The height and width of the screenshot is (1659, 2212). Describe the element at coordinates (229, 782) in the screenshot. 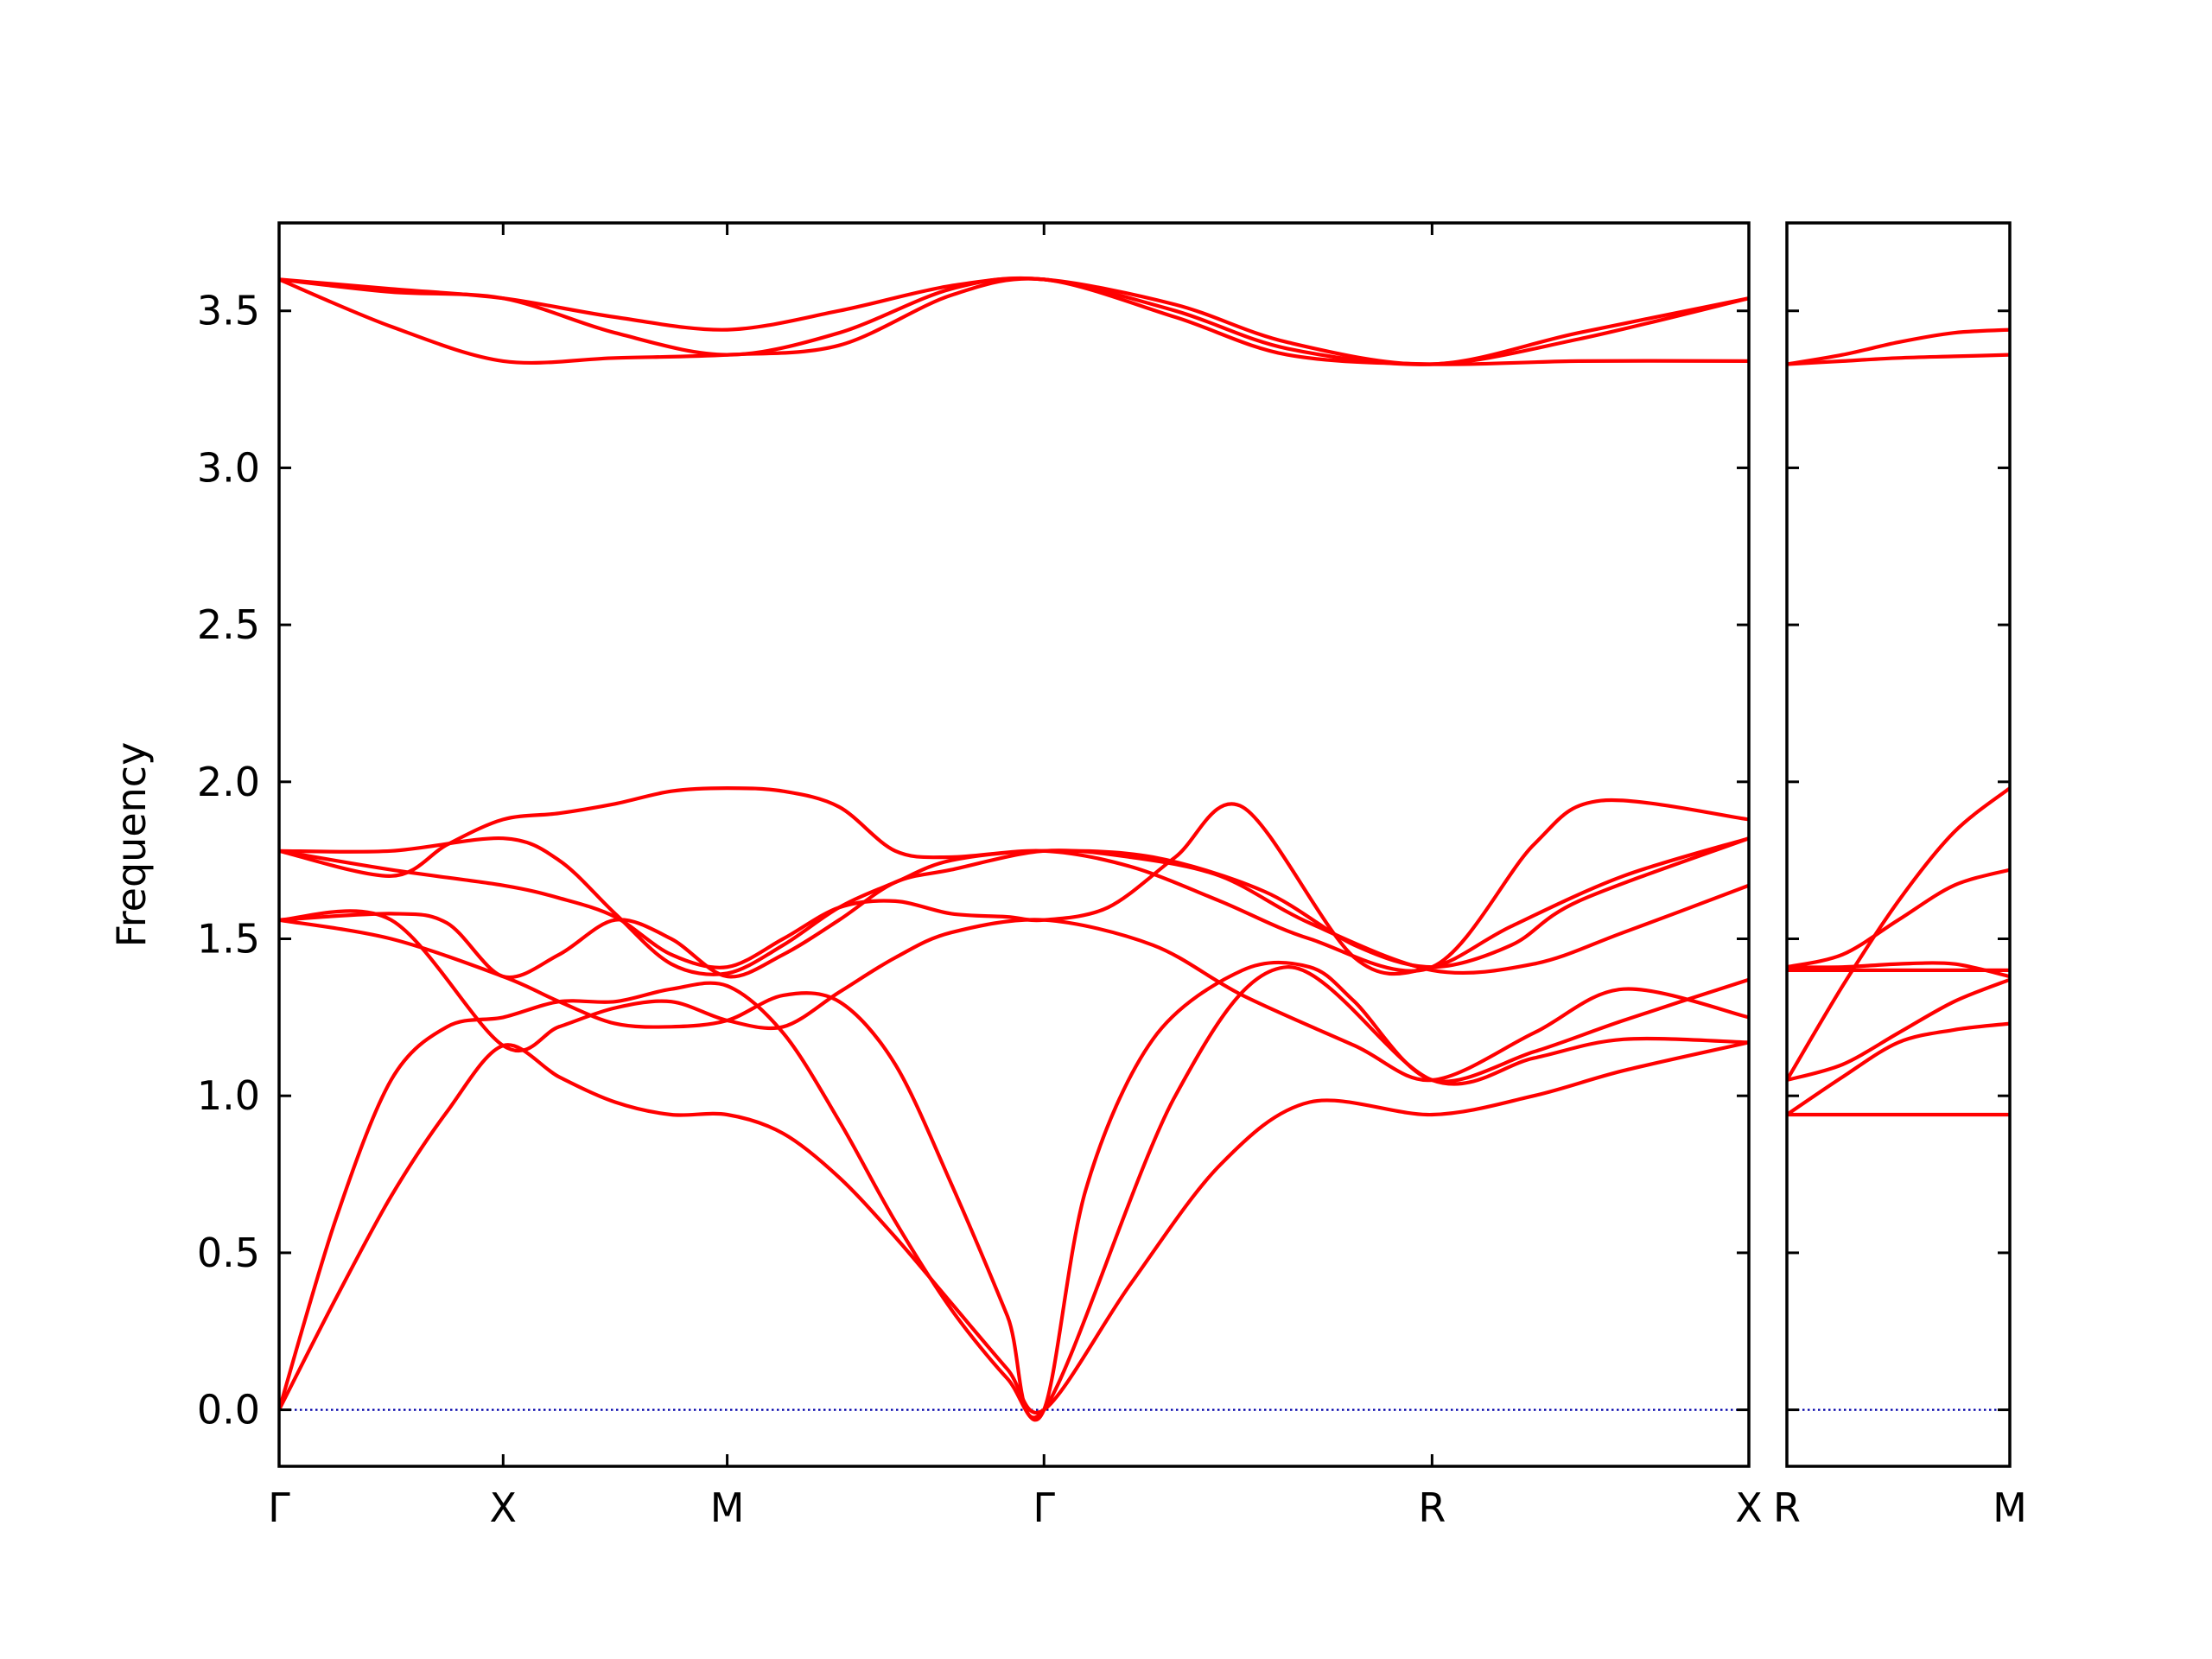

I see `y-tick-label: 2.0` at that location.